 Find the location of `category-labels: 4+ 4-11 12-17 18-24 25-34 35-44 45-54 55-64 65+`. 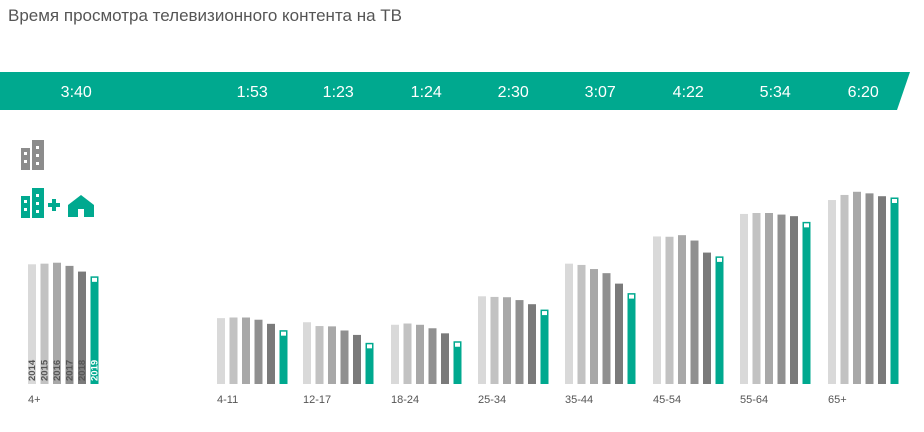

category-labels: 4+ 4-11 12-17 18-24 25-34 35-44 45-54 55-64 65+ is located at coordinates (437, 400).